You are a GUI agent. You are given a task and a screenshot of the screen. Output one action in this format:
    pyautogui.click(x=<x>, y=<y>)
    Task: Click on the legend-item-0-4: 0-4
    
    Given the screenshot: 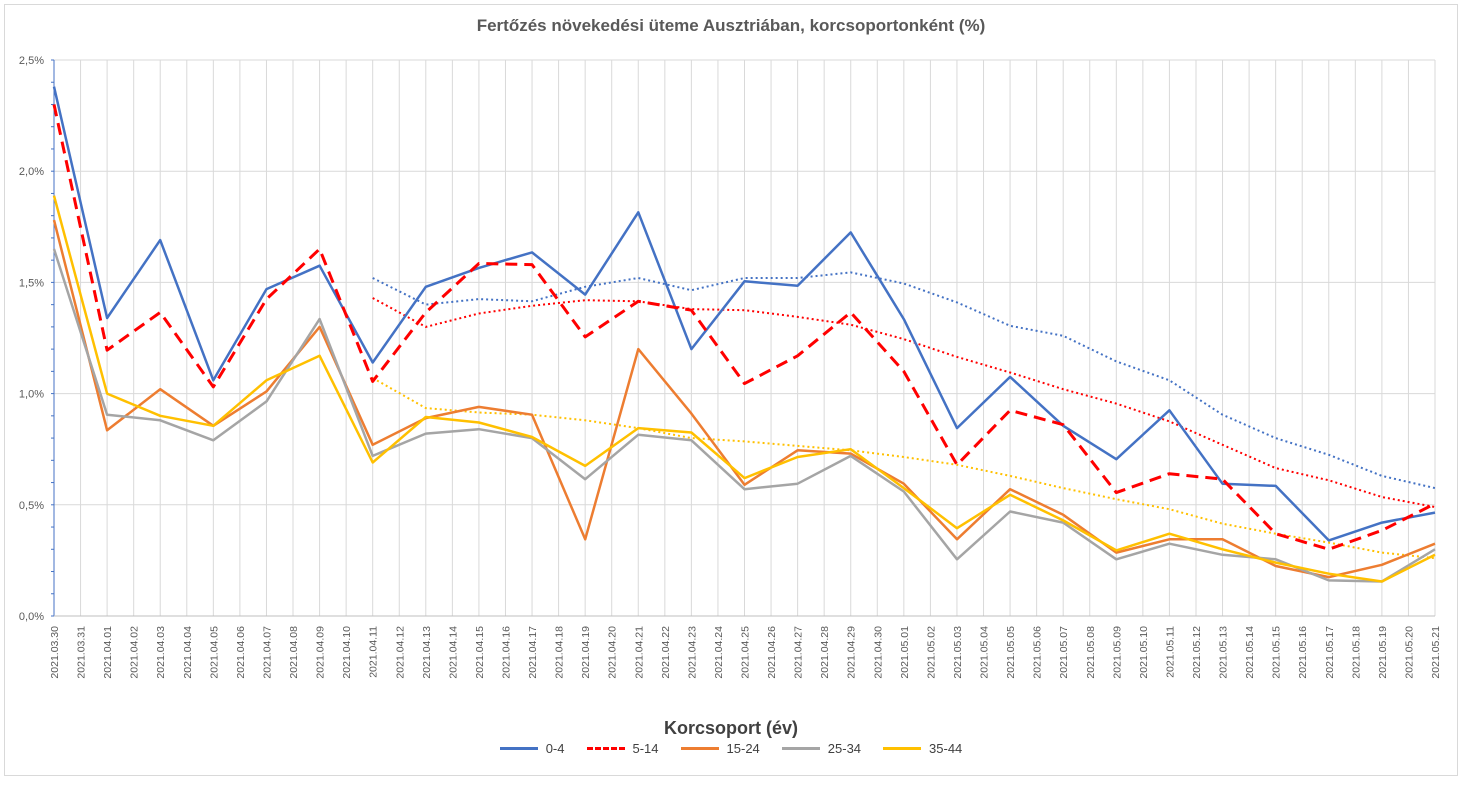 What is the action you would take?
    pyautogui.click(x=532, y=748)
    